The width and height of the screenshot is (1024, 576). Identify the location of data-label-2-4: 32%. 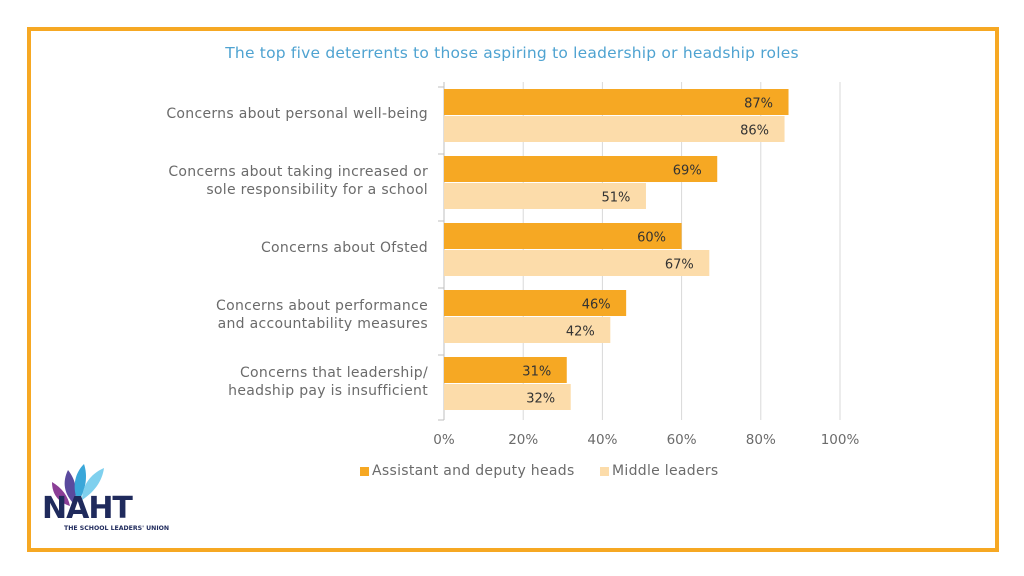
(540, 399).